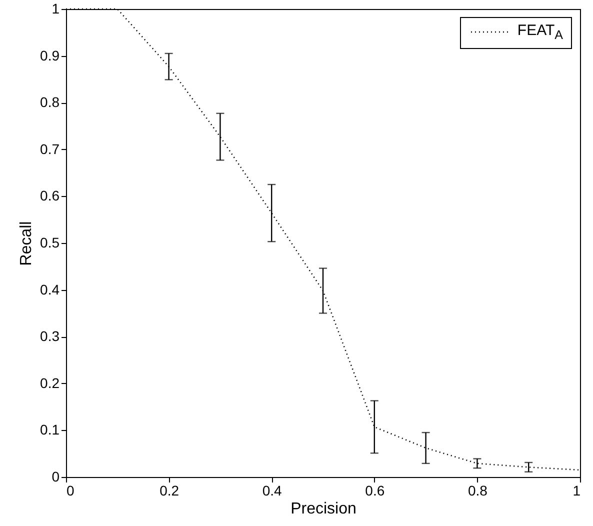 Image resolution: width=593 pixels, height=526 pixels. What do you see at coordinates (50, 430) in the screenshot?
I see `y-tick-label: 0.1` at bounding box center [50, 430].